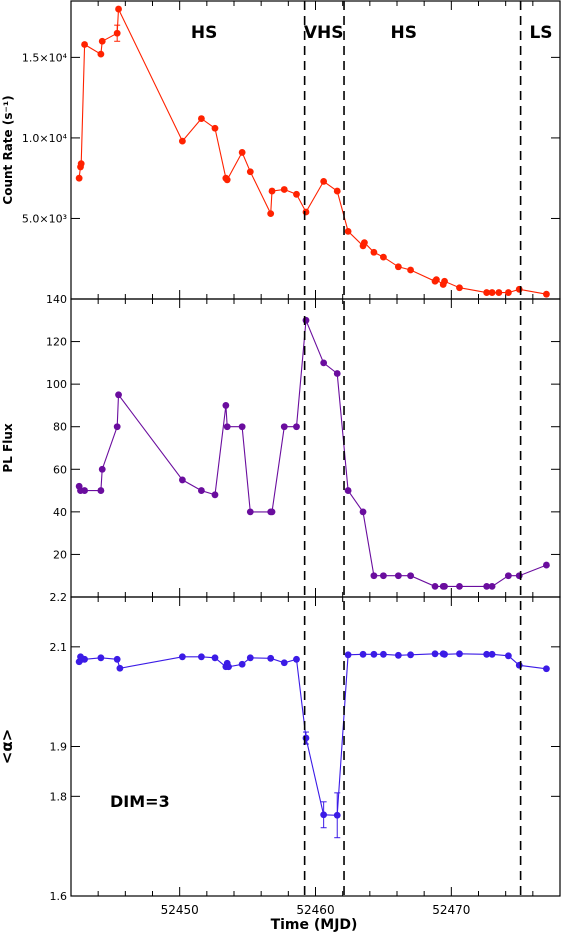 Image resolution: width=561 pixels, height=933 pixels. What do you see at coordinates (8, 447) in the screenshot?
I see `y-axis-label: PL Flux` at bounding box center [8, 447].